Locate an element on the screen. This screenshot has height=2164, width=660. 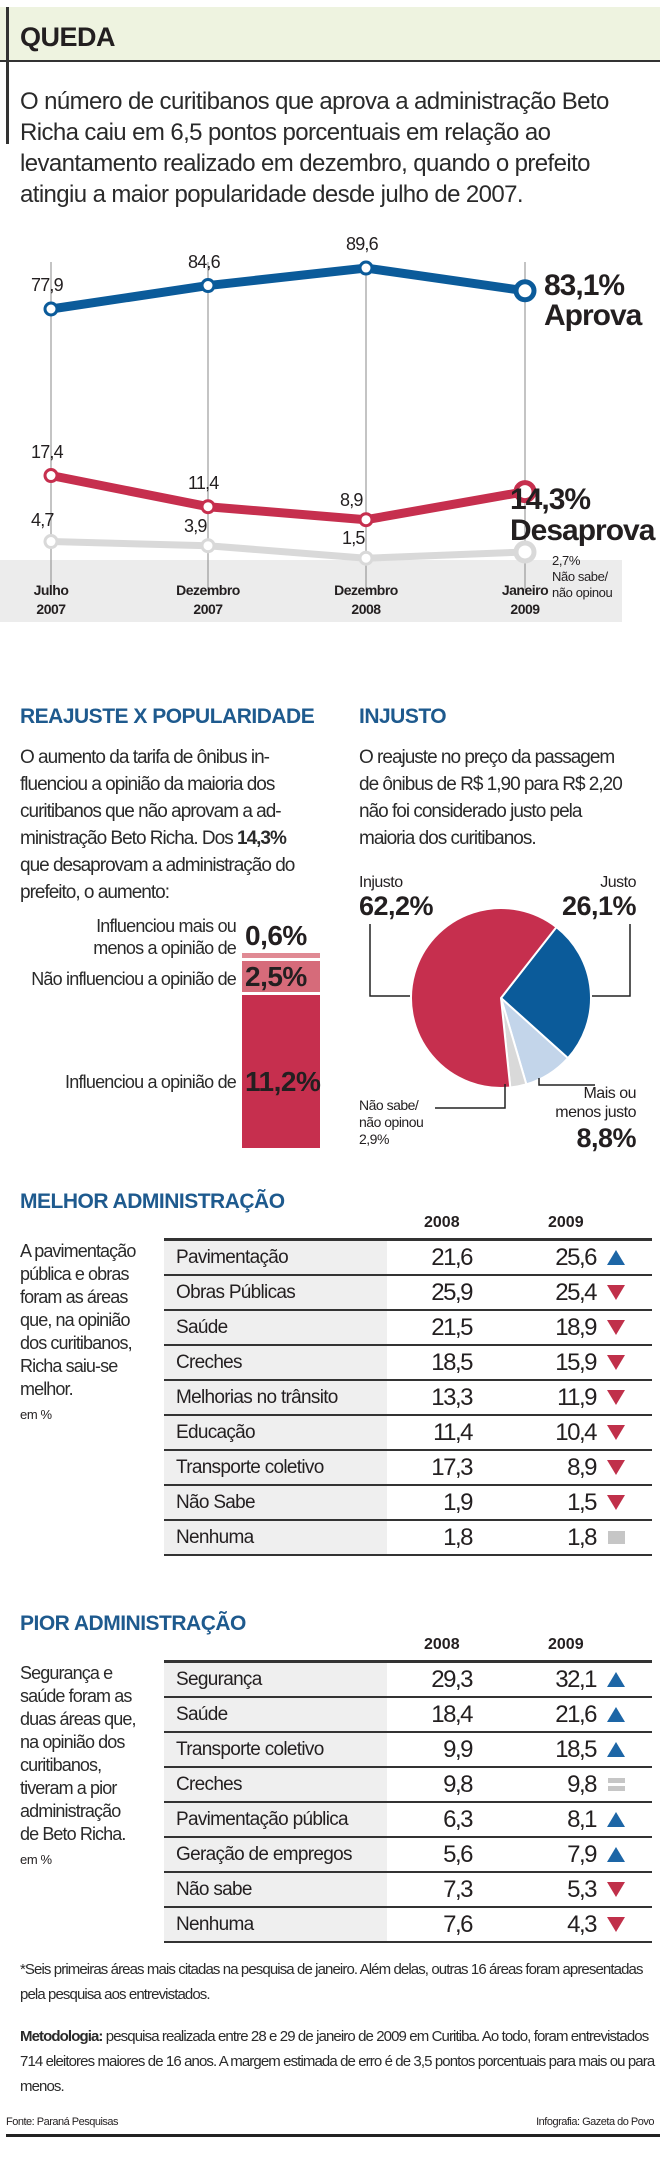
pie-label-injusto: Injusto is located at coordinates (381, 882).